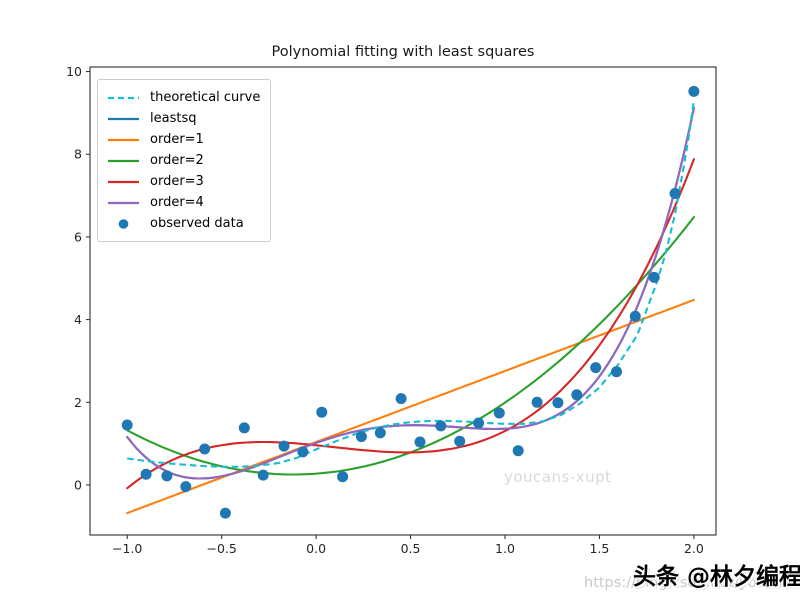 The height and width of the screenshot is (600, 800). What do you see at coordinates (197, 223) in the screenshot?
I see `legend-label: observed data` at bounding box center [197, 223].